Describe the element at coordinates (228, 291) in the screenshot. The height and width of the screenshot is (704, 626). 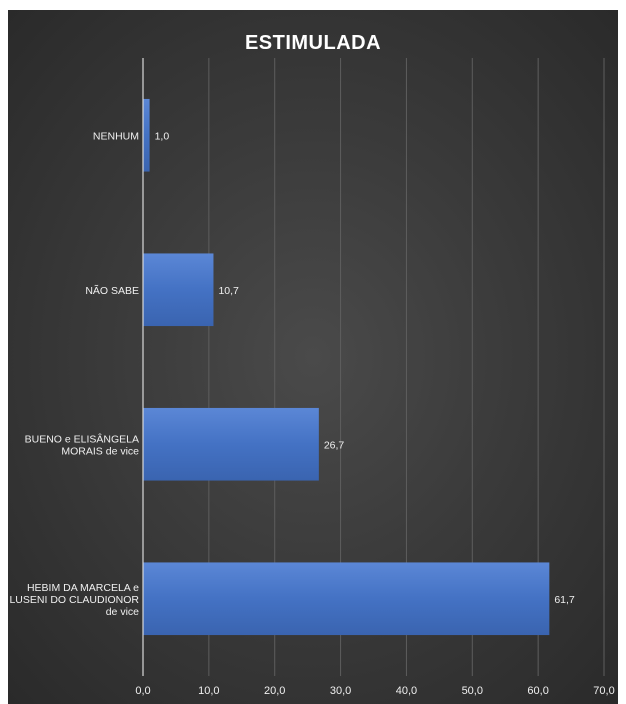
I see `value-label: 10,7` at that location.